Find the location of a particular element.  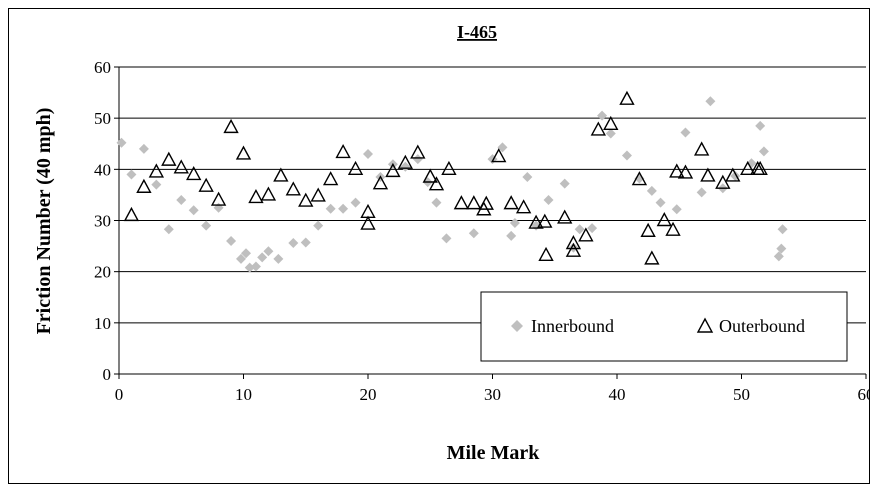

x-axis-ticks: 0 10 20 30 40 50 60 is located at coordinates (492, 389).